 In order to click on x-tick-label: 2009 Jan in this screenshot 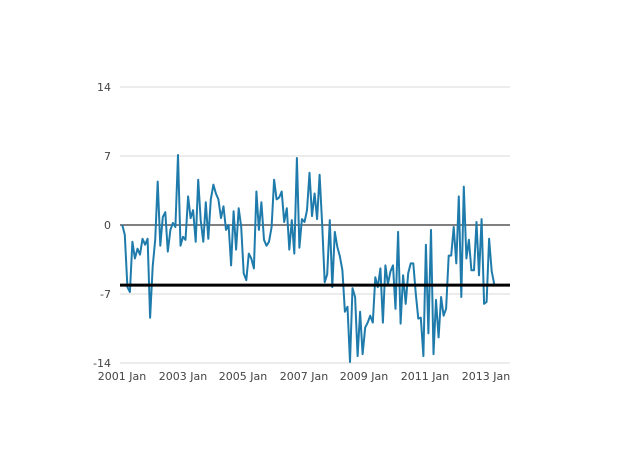, I will do `click(364, 376)`.